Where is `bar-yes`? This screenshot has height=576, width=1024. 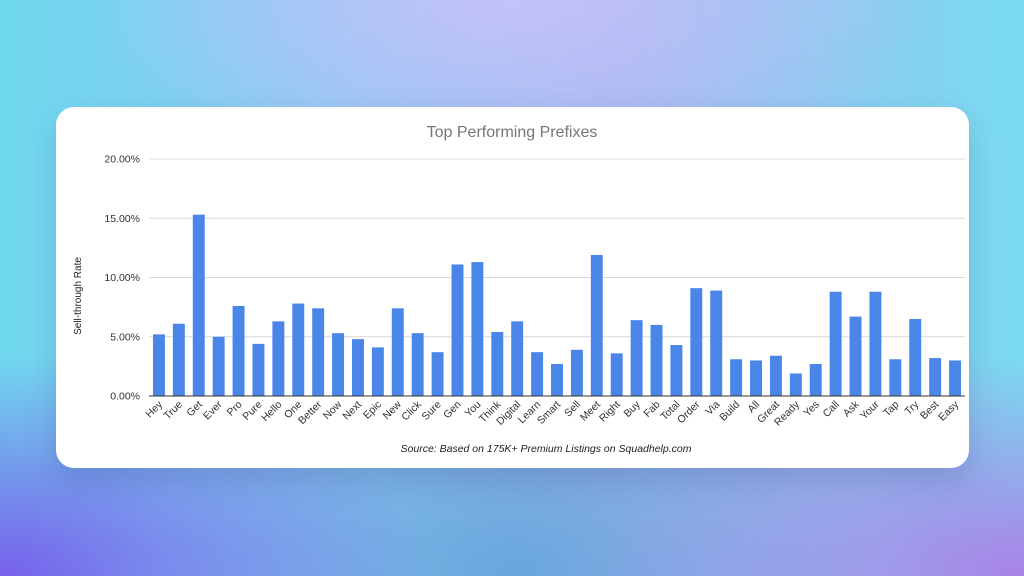
bar-yes is located at coordinates (815, 380).